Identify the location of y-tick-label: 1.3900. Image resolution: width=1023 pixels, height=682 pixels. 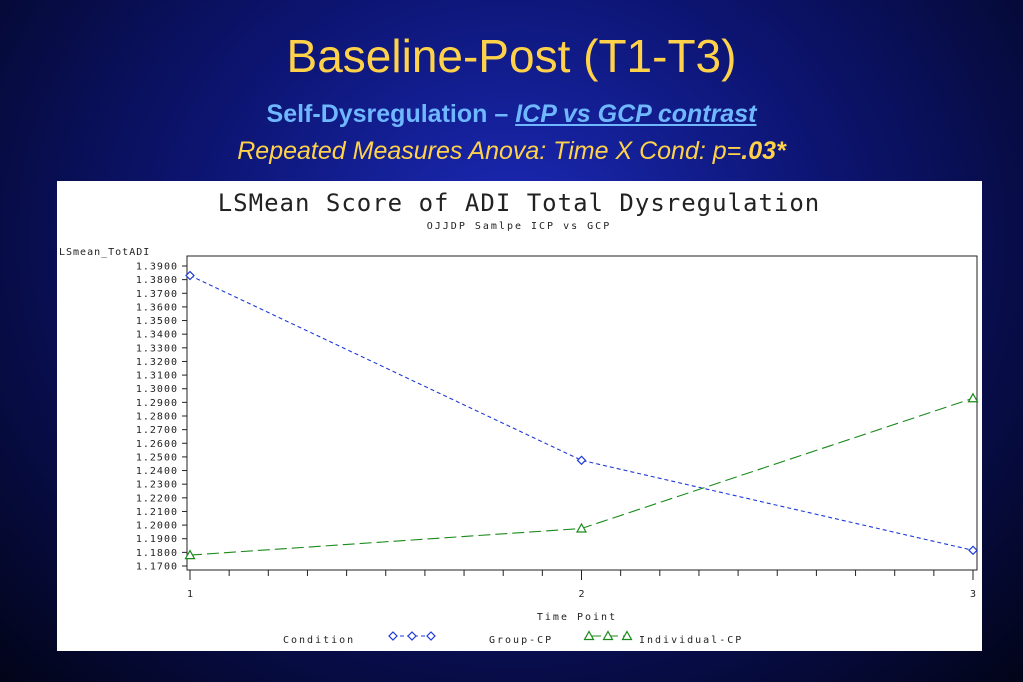
(157, 267).